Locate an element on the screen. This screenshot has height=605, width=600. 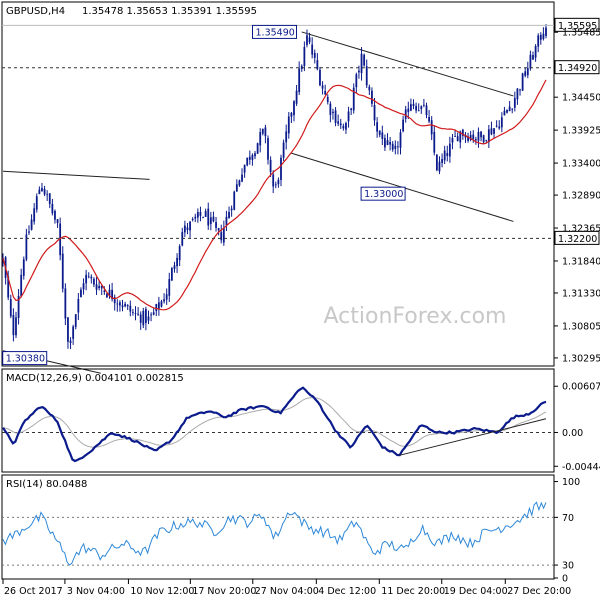
y-tick-label: 1.30295 is located at coordinates (581, 358).